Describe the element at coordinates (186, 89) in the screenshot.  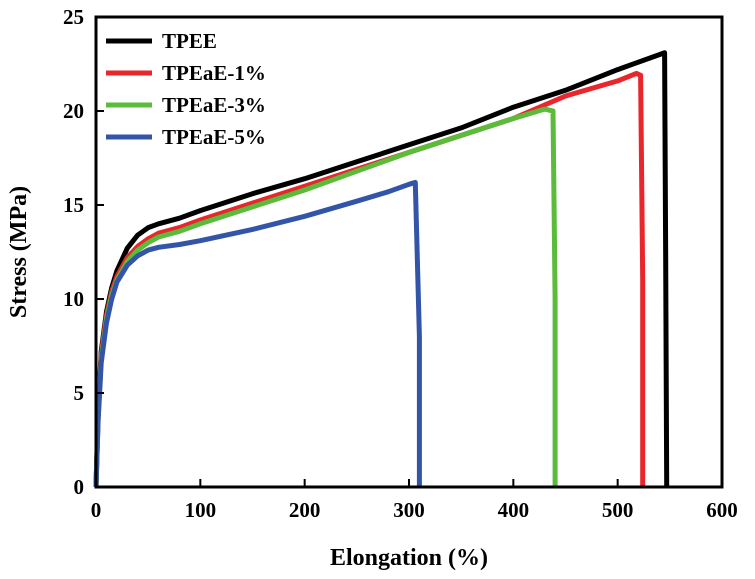
I see `legend: TPEE TPEaE-1% TPEaE-3% TPEaE-5%` at that location.